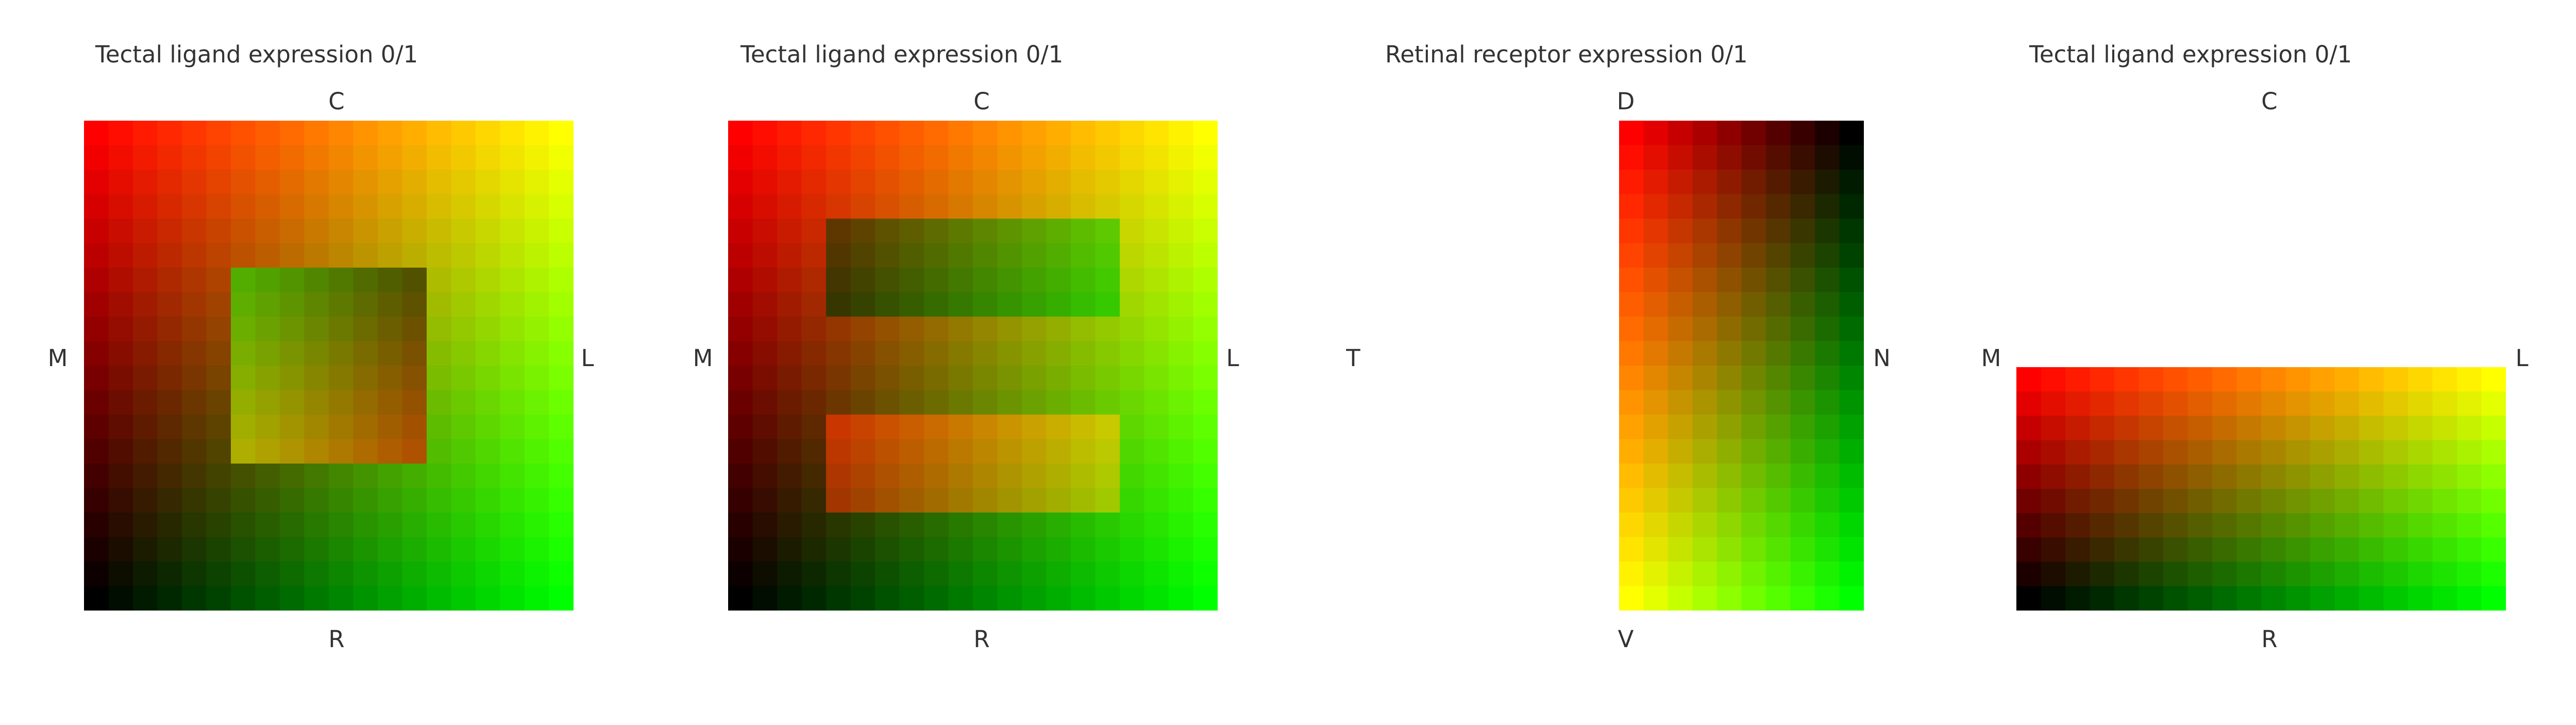 This screenshot has height=725, width=2576. What do you see at coordinates (1353, 358) in the screenshot?
I see `axis-label-left: T` at bounding box center [1353, 358].